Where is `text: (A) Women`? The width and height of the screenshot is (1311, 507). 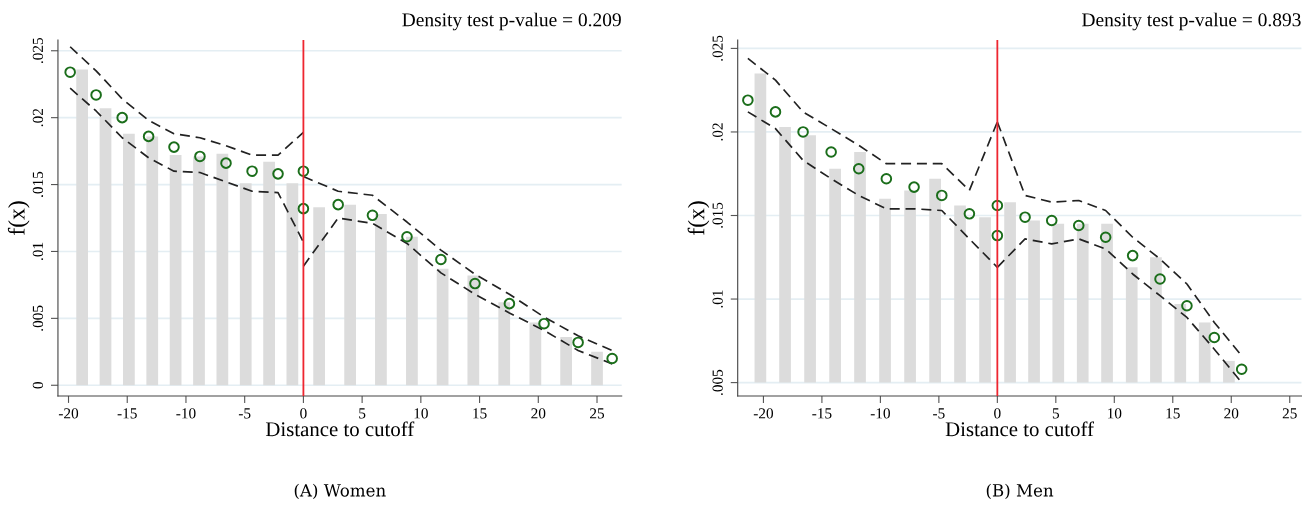
text: (A) Women is located at coordinates (340, 491).